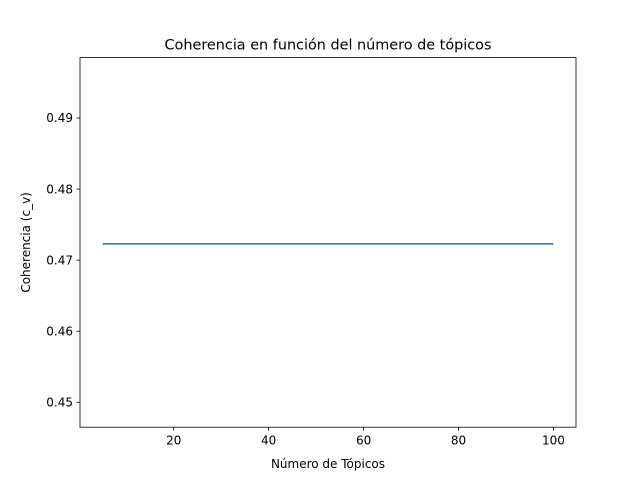 The width and height of the screenshot is (640, 480). What do you see at coordinates (59, 260) in the screenshot?
I see `y-tick-label: 0.47` at bounding box center [59, 260].